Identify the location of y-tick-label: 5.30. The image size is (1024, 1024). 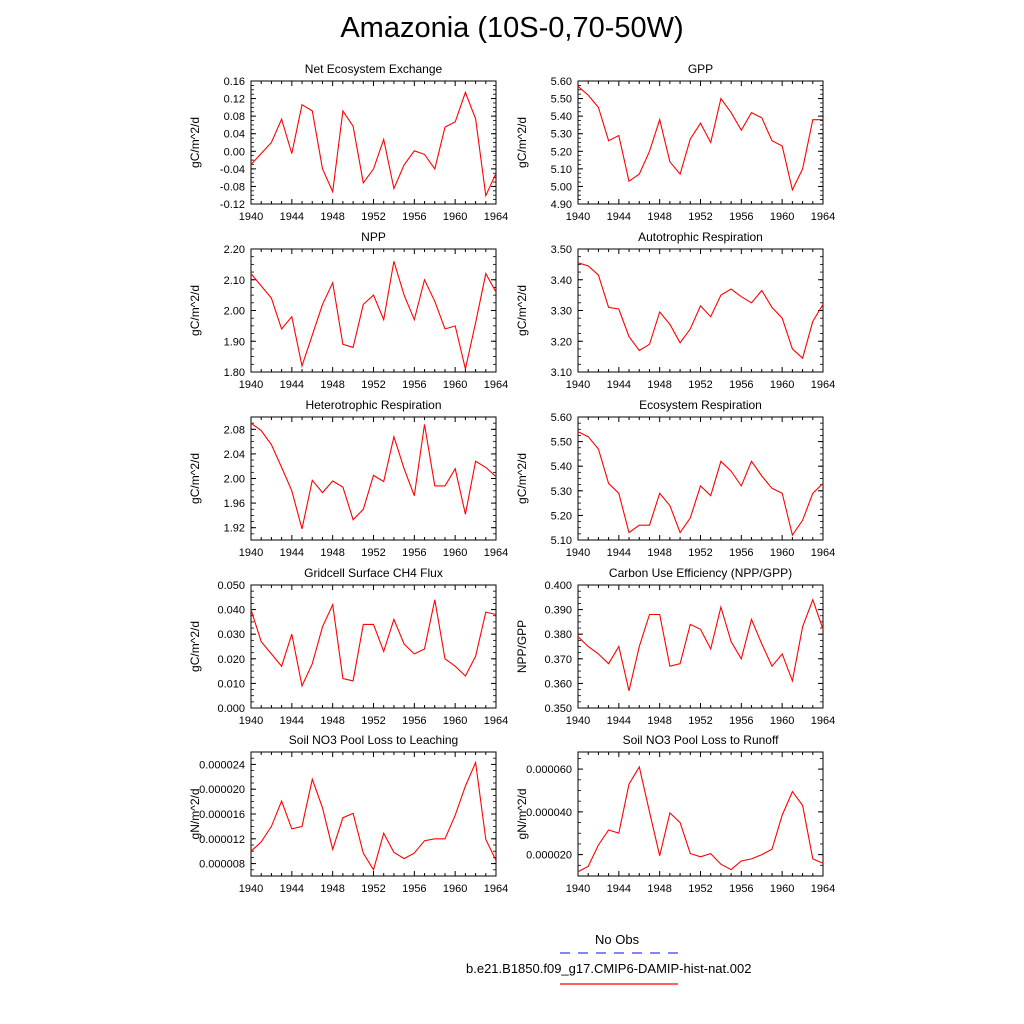
(561, 492).